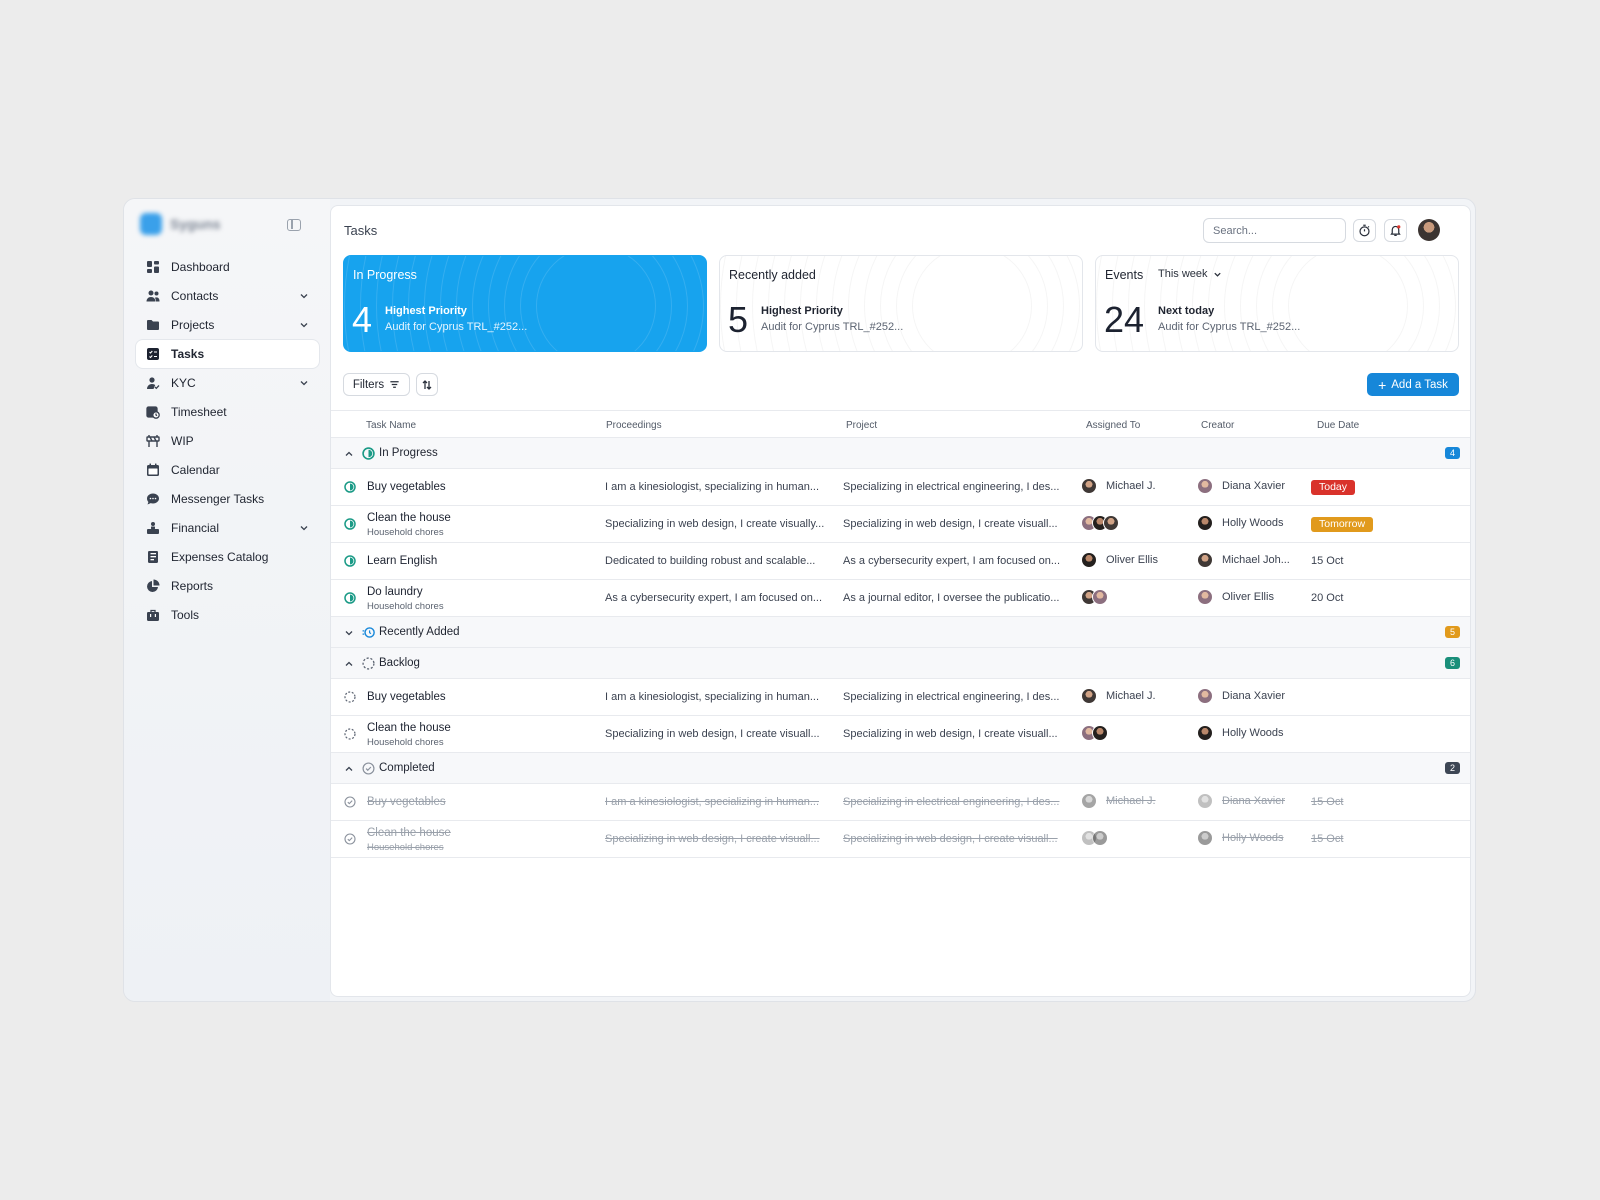 The width and height of the screenshot is (1600, 1200). What do you see at coordinates (227, 412) in the screenshot?
I see `sidebar-item-timesheet: Timesheet` at bounding box center [227, 412].